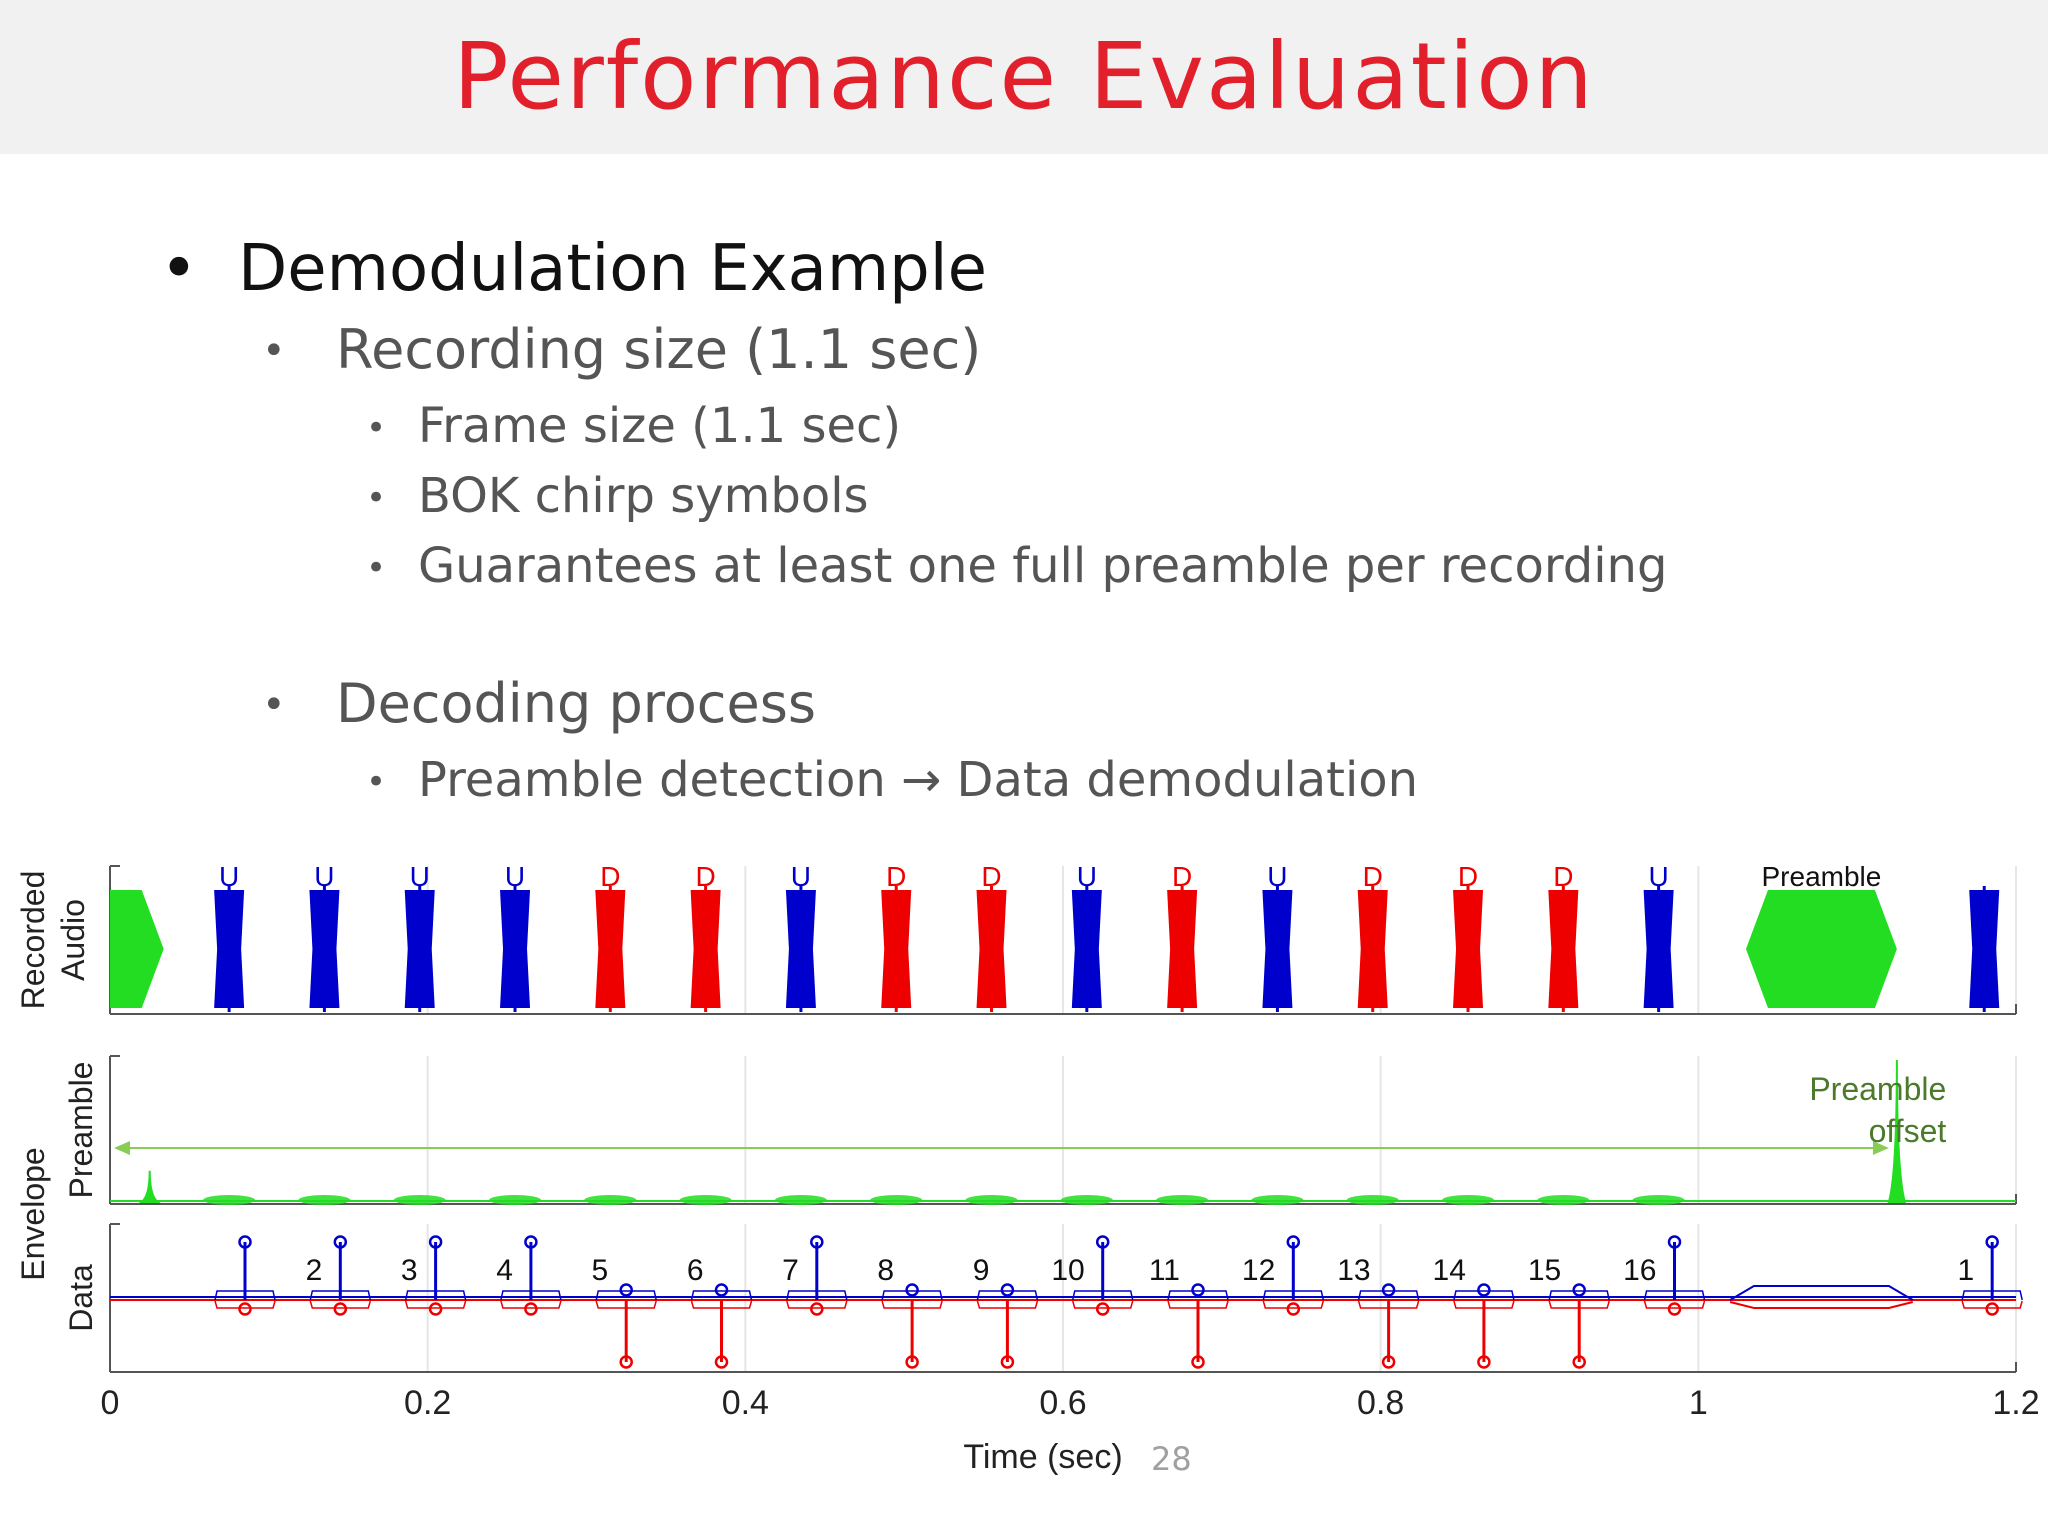 This screenshot has width=2048, height=1536. Describe the element at coordinates (314, 1270) in the screenshot. I see `symbol-index-label: 2` at that location.